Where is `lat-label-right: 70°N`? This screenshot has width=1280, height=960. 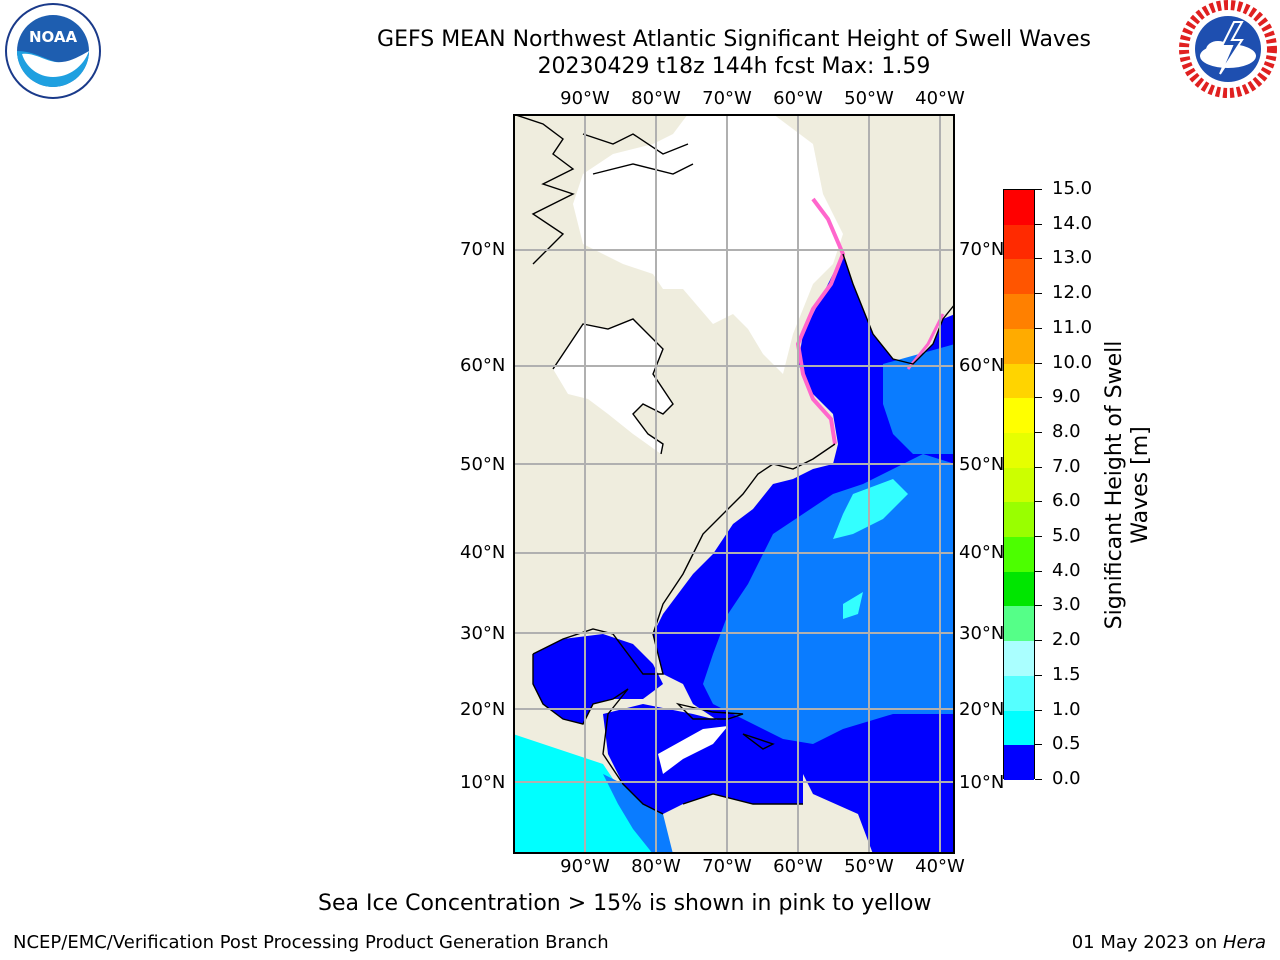 lat-label-right: 70°N is located at coordinates (982, 249).